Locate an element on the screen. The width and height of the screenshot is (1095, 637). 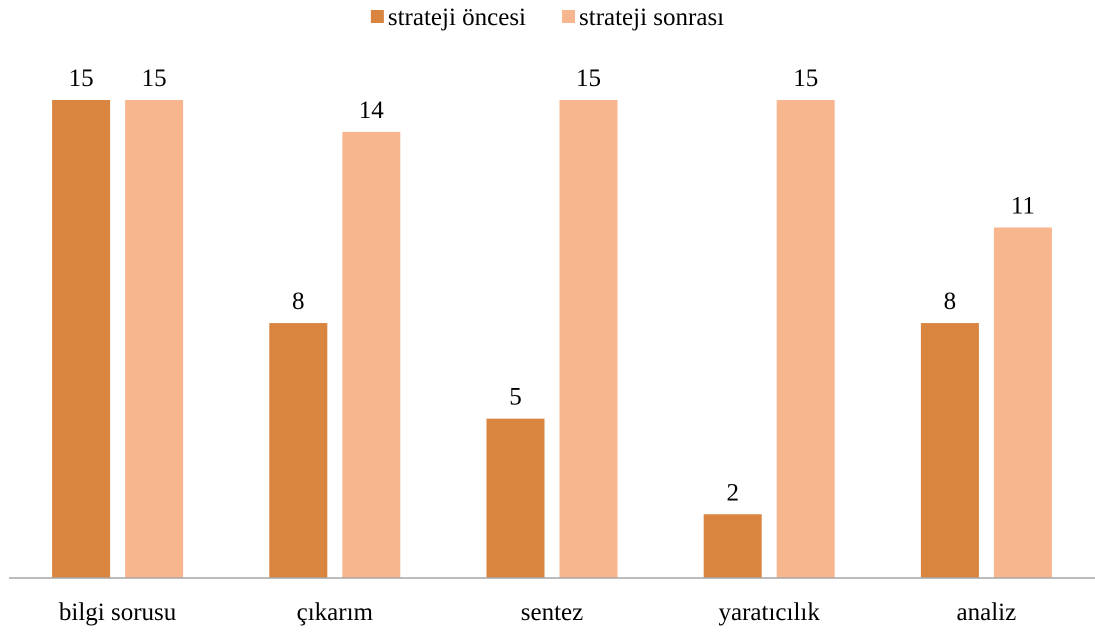
data-label: 2 is located at coordinates (732, 492).